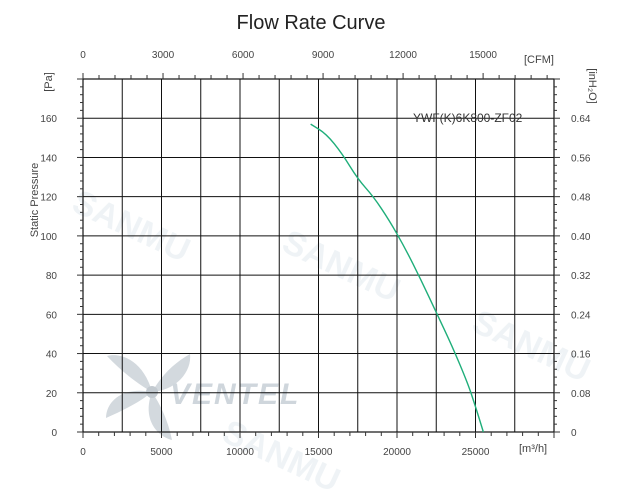 This screenshot has height=496, width=622. Describe the element at coordinates (323, 55) in the screenshot. I see `x2-tick-label: 9000` at that location.